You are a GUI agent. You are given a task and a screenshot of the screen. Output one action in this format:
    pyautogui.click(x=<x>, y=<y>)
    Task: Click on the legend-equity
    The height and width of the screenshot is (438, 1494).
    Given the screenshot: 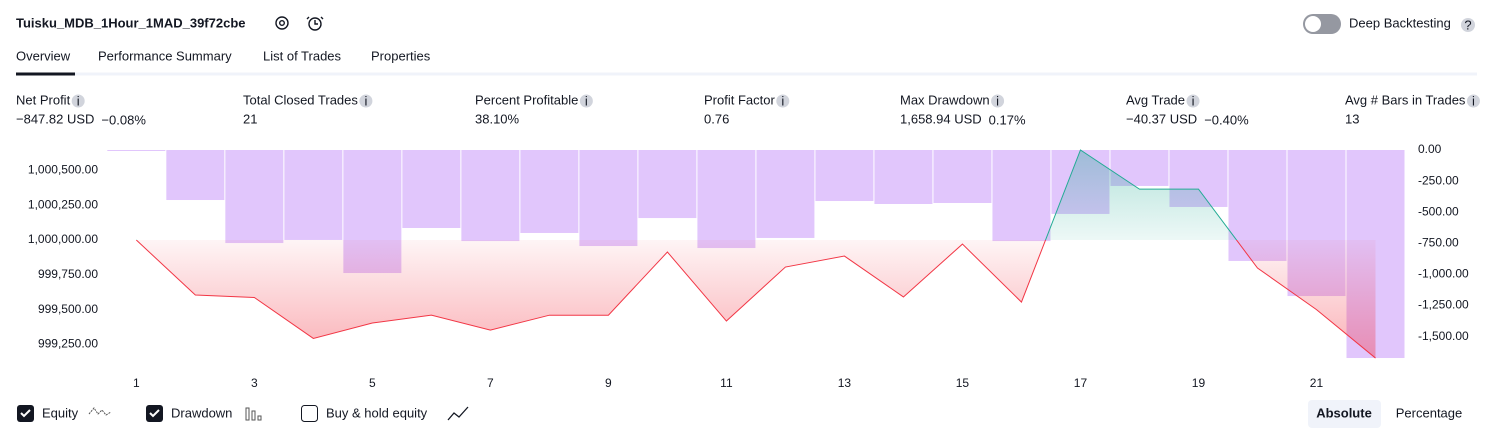 What is the action you would take?
    pyautogui.click(x=64, y=413)
    